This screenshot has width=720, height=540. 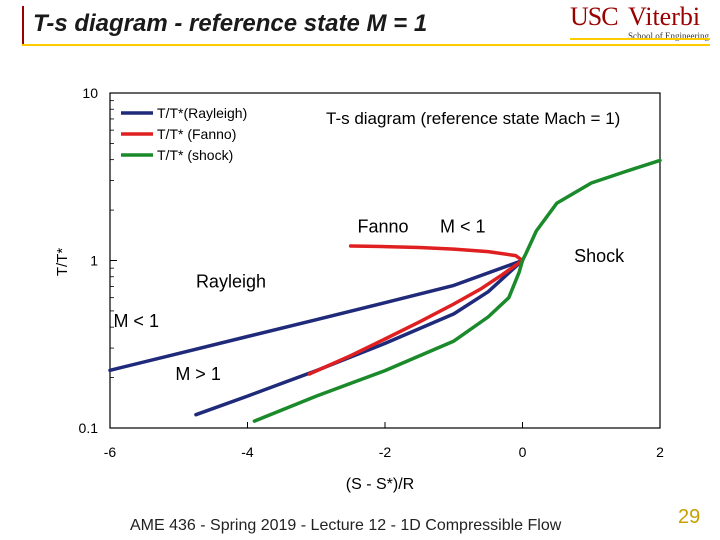 What do you see at coordinates (473, 118) in the screenshot?
I see `chart-title: T-s diagram (reference state Mach = 1)` at bounding box center [473, 118].